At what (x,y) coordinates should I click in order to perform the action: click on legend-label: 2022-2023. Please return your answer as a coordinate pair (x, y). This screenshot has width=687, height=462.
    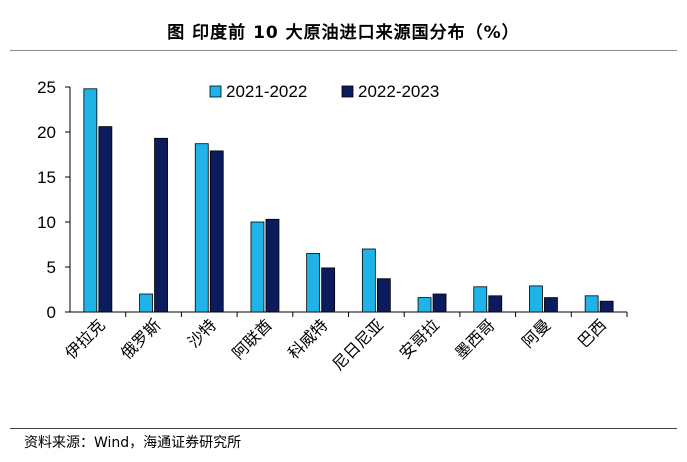
    Looking at the image, I should click on (398, 91).